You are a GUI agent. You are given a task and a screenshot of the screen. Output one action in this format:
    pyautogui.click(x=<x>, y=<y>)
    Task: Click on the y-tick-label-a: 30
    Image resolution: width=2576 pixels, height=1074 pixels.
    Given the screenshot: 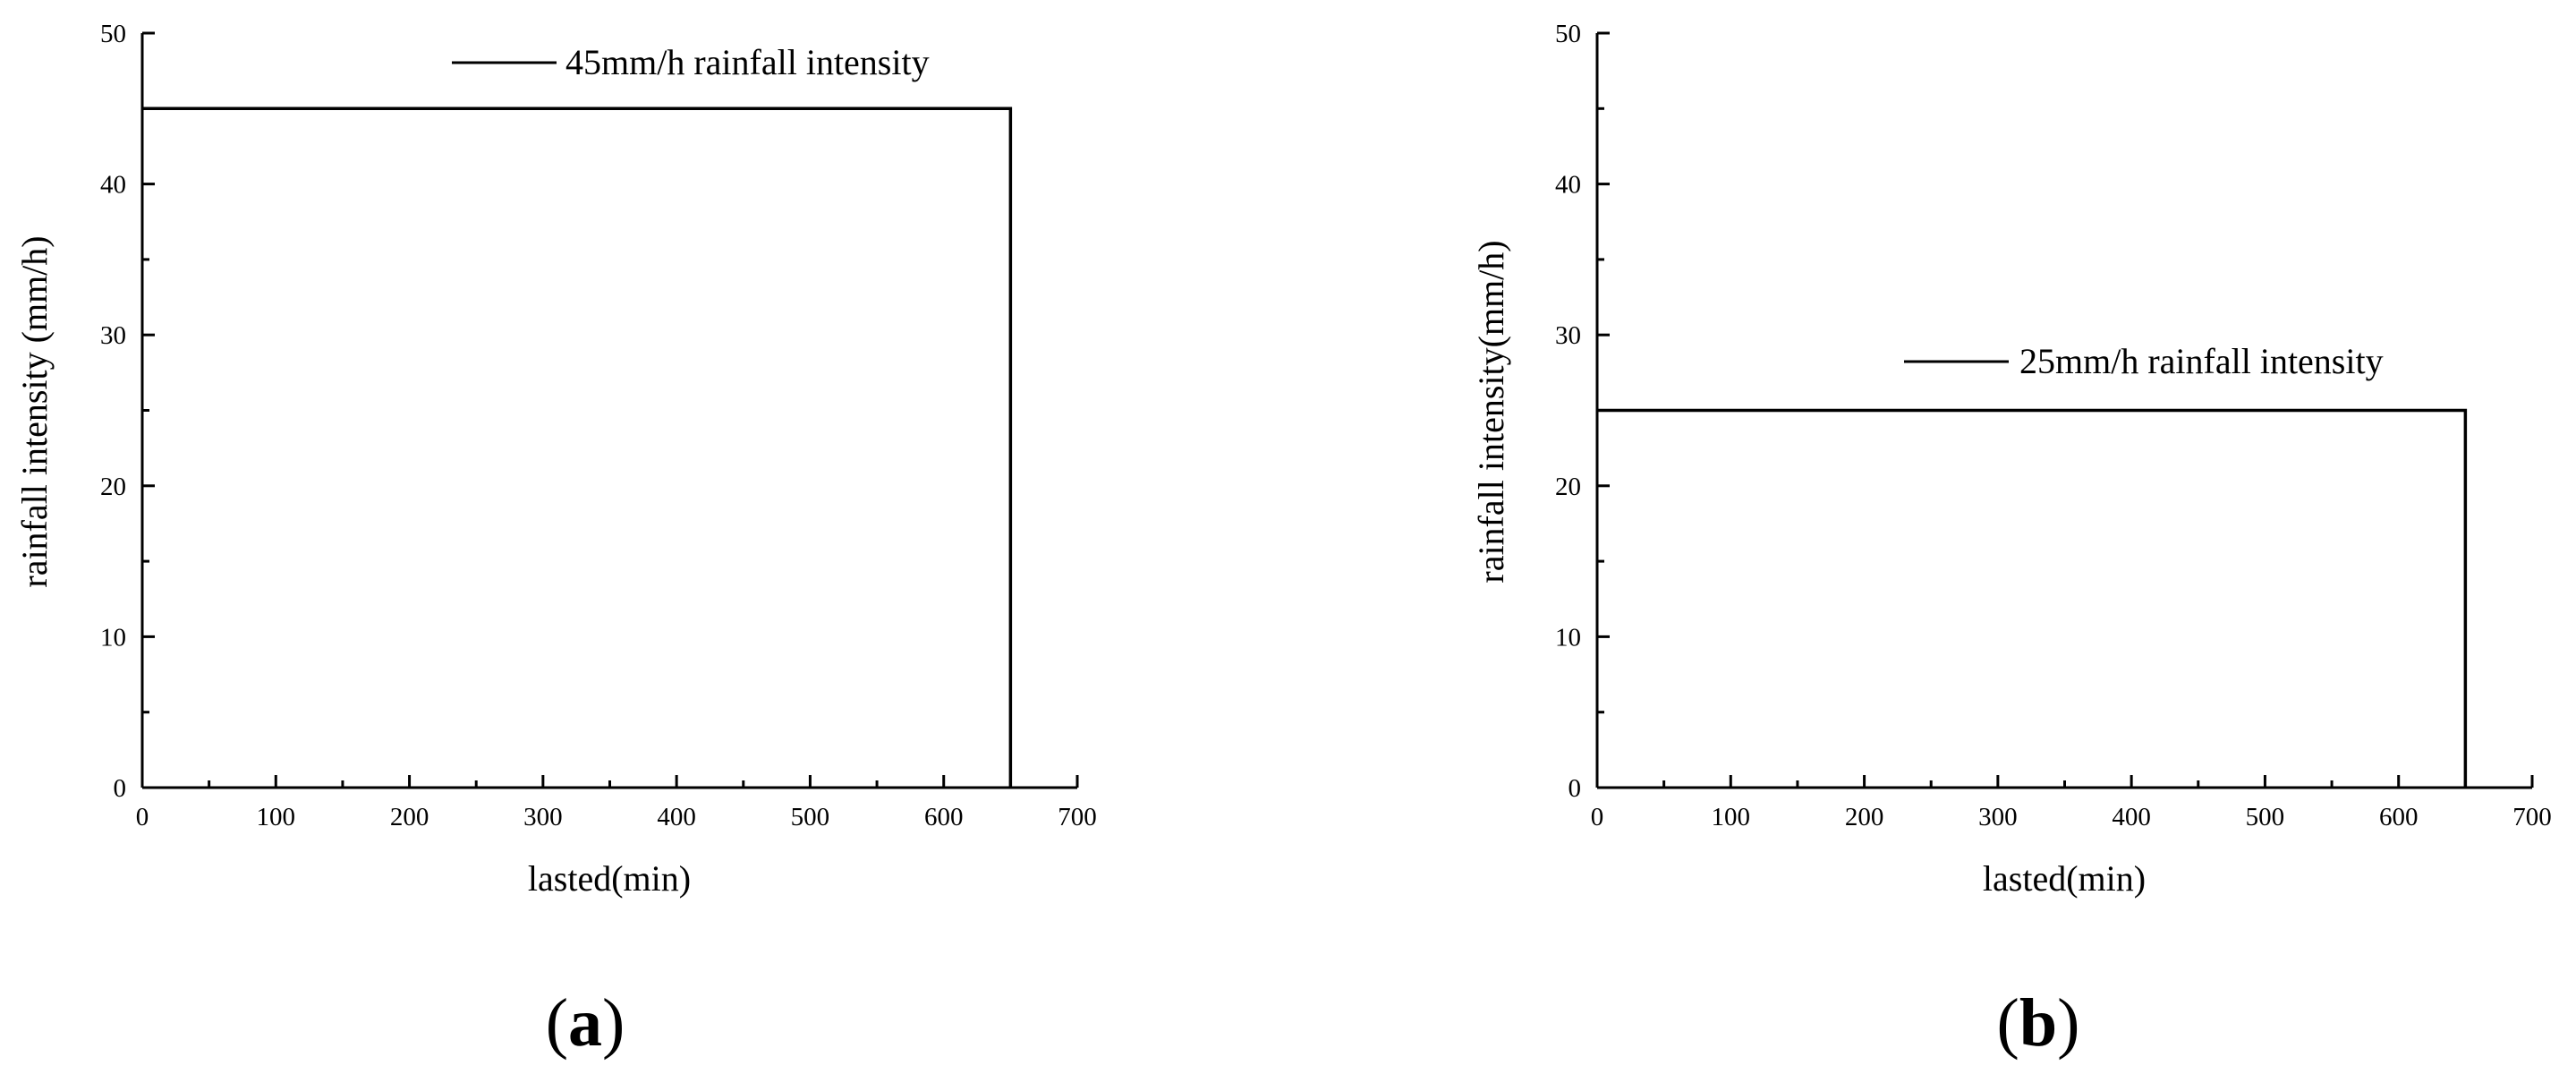 What is the action you would take?
    pyautogui.click(x=113, y=335)
    